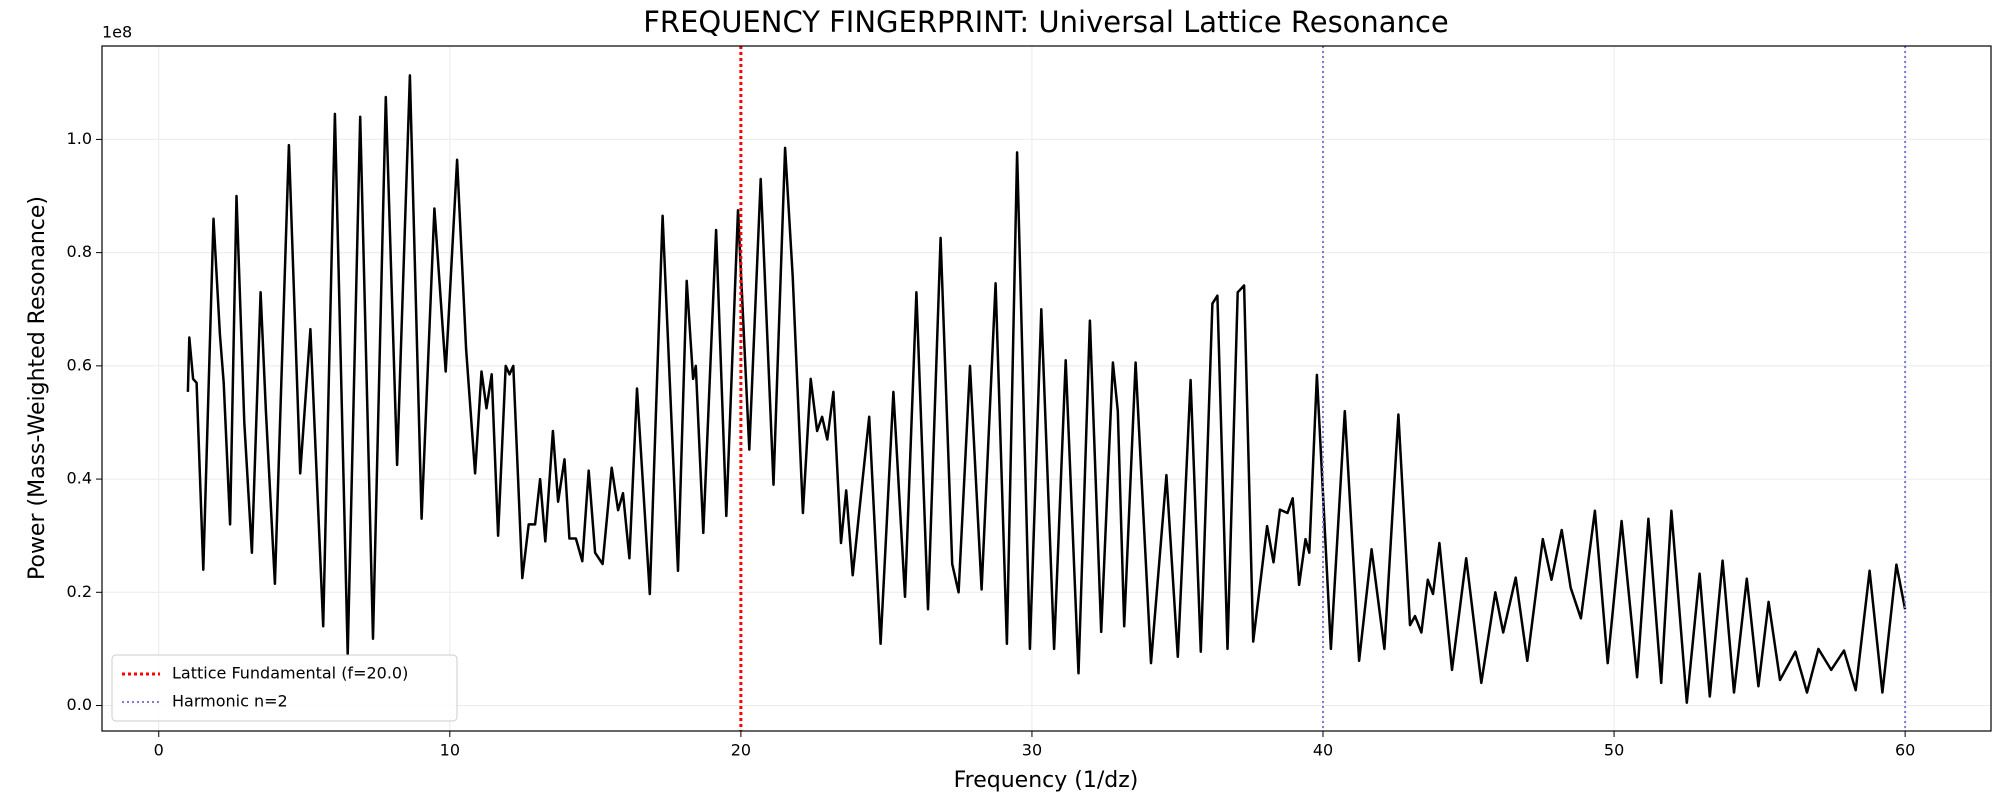 This screenshot has height=799, width=2000. I want to click on y-tick-label: 0.6, so click(79, 364).